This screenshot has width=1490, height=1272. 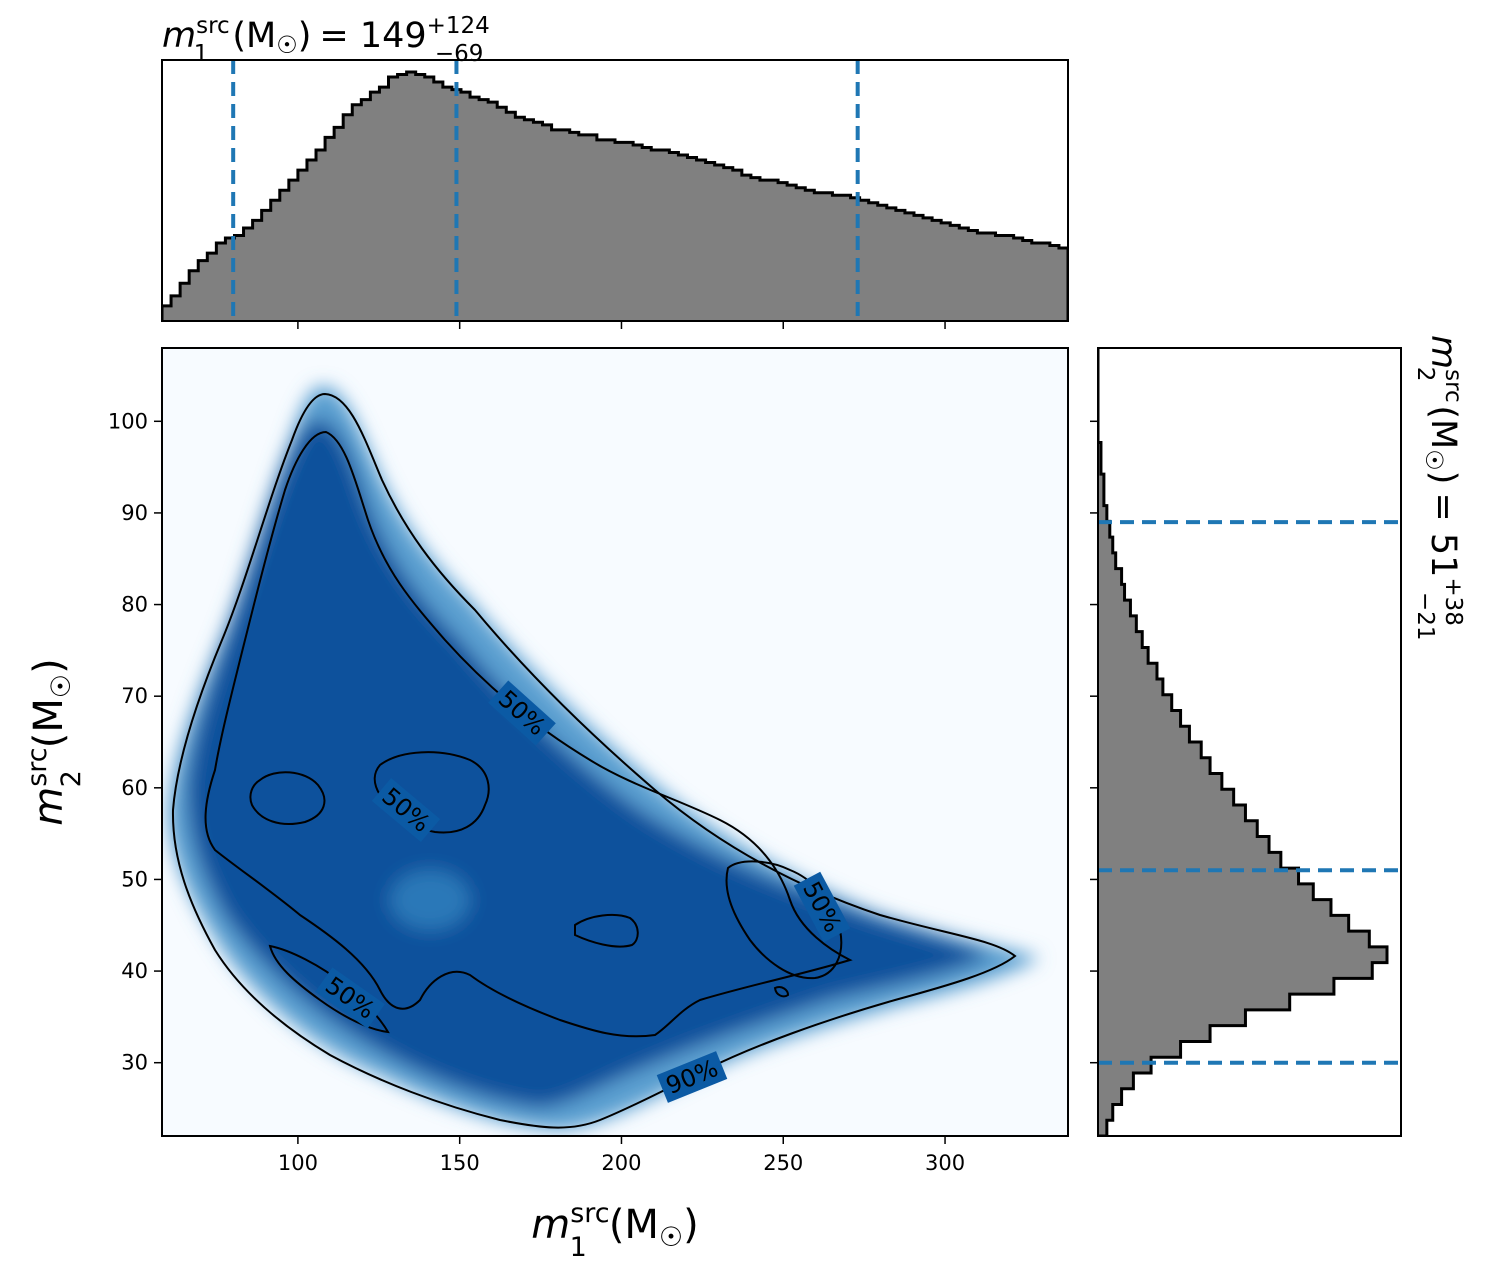 What do you see at coordinates (606, 930) in the screenshot?
I see `contour-50-d` at bounding box center [606, 930].